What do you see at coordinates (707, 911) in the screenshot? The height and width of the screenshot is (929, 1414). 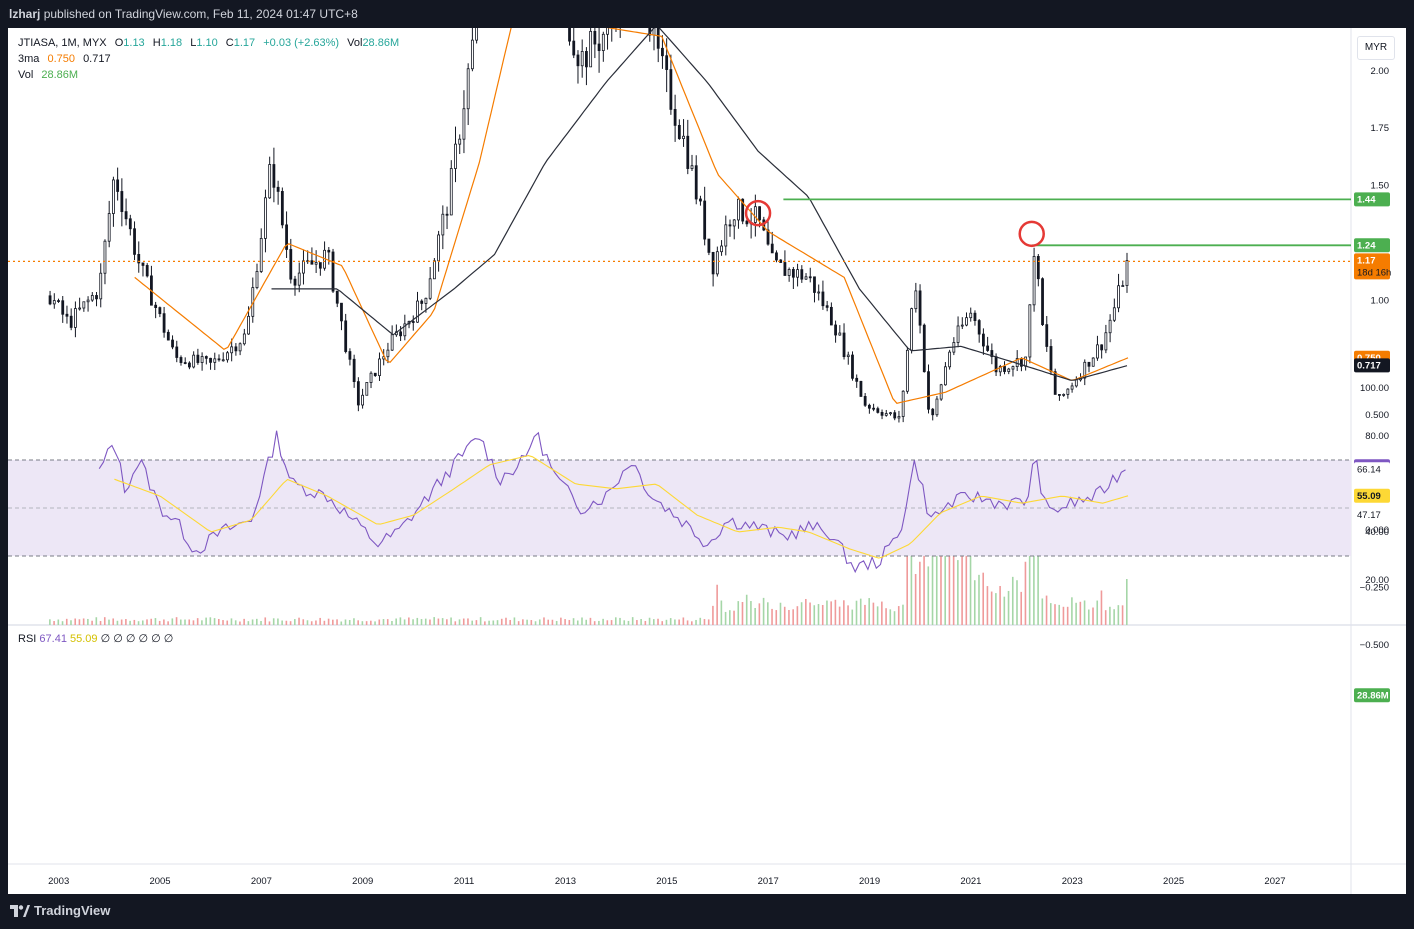 I see `footer-bar: TradingView` at bounding box center [707, 911].